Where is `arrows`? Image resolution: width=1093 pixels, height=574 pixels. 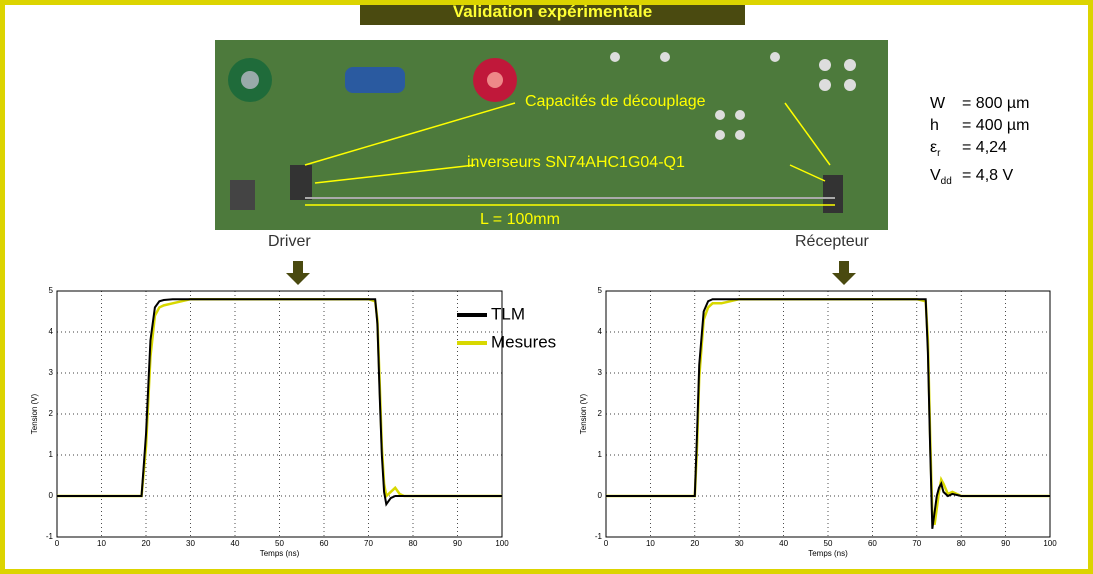 arrows is located at coordinates (571, 273).